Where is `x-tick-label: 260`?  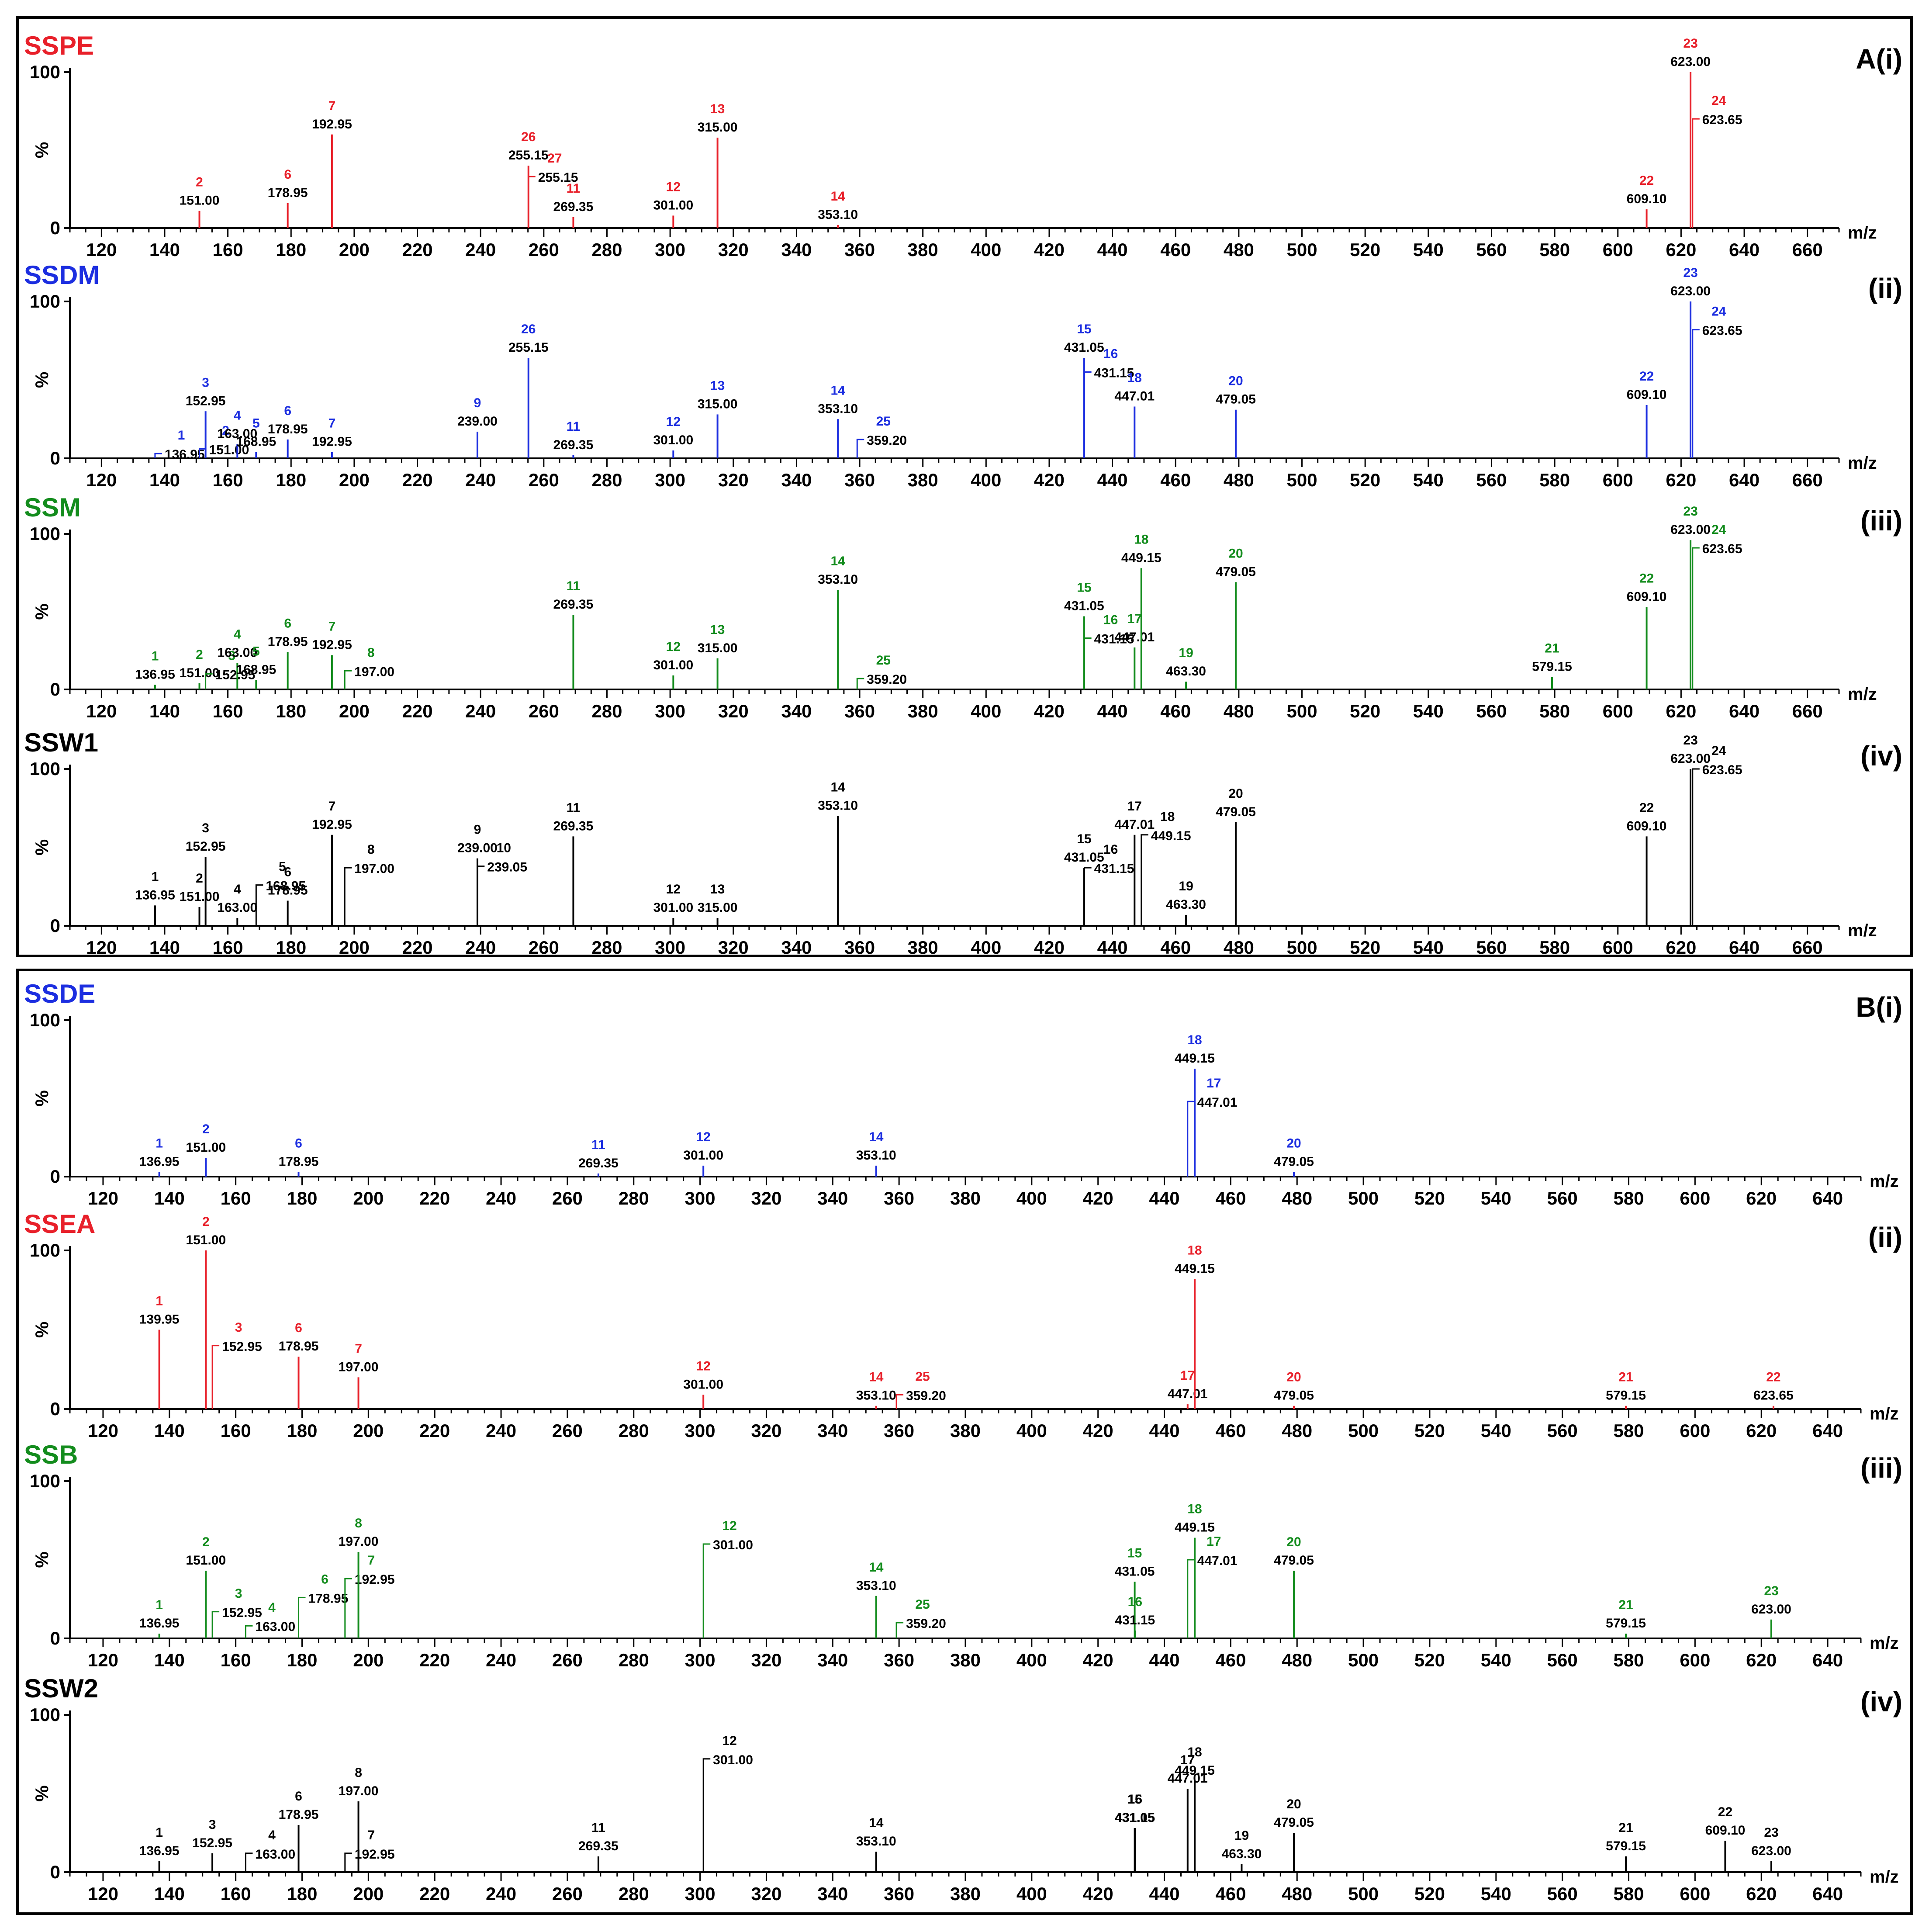
x-tick-label: 260 is located at coordinates (567, 1894).